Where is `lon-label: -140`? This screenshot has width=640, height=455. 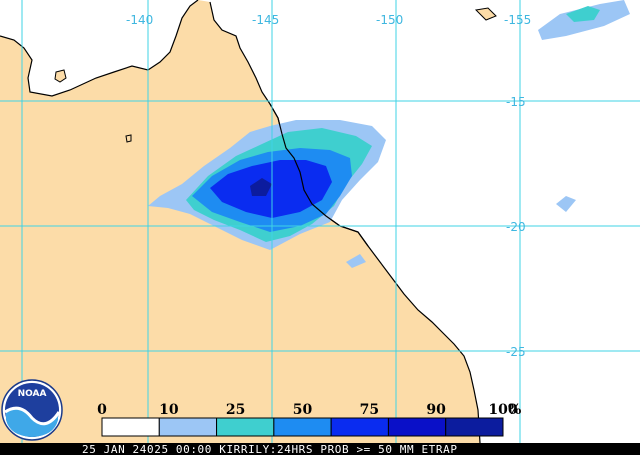
lon-label: -140 is located at coordinates (139, 20).